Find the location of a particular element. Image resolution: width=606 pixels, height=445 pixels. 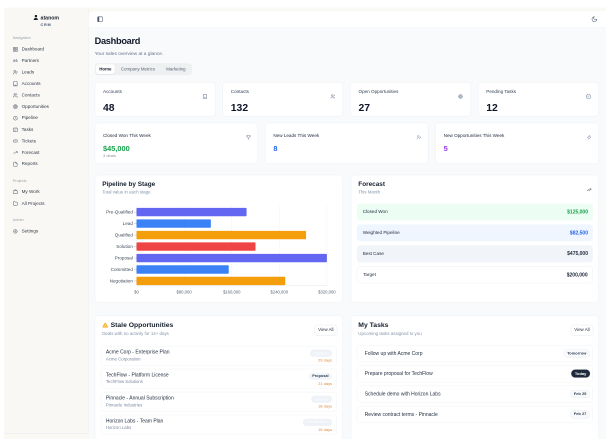

svg-text: Lead is located at coordinates (127, 223).